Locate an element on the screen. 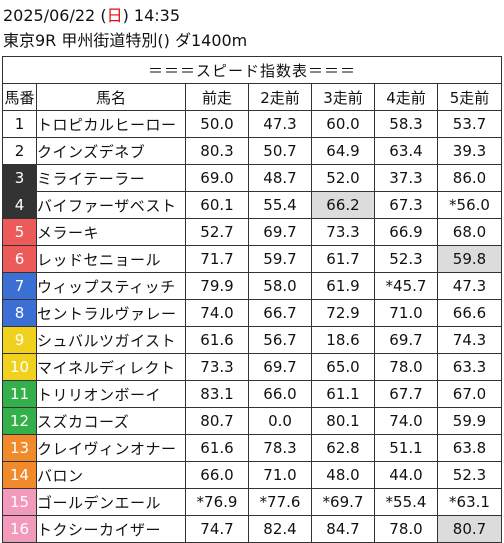  horse-number: 7 is located at coordinates (19, 286).